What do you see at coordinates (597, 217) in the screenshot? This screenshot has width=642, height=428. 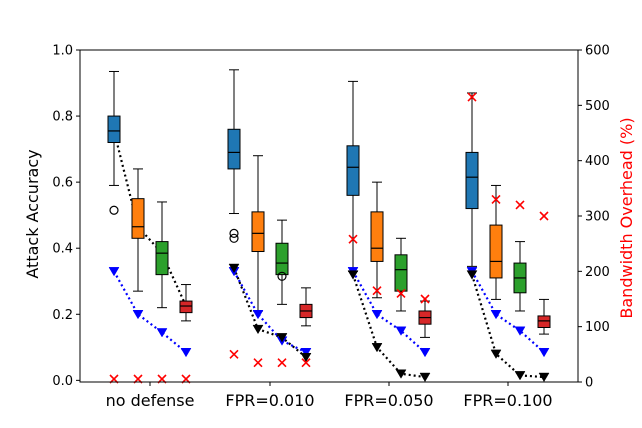 I see `right-y-tick-label: 300` at bounding box center [597, 217].